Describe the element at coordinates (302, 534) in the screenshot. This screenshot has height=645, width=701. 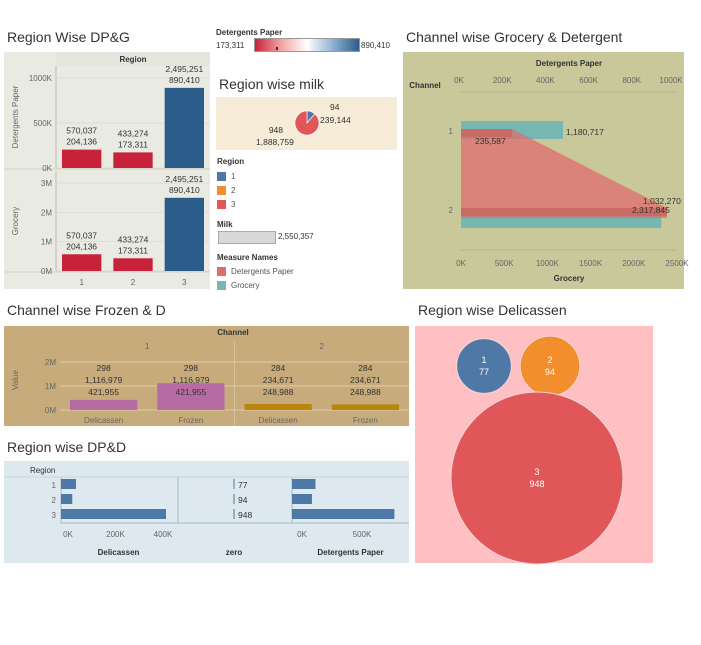
I see `dpd-dp-tick-0: 0K` at that location.